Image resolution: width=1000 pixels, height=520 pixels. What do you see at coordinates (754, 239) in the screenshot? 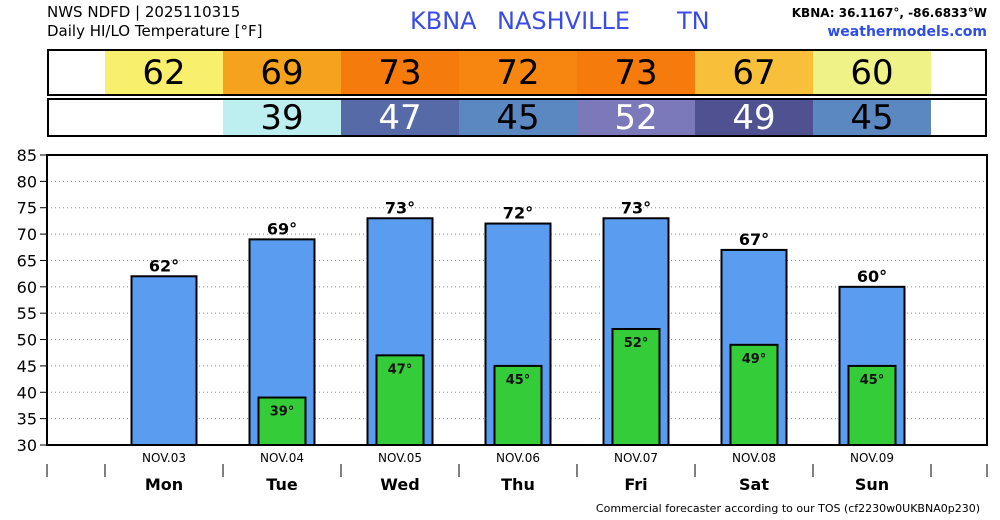
I see `high-value-label: 67°` at bounding box center [754, 239].